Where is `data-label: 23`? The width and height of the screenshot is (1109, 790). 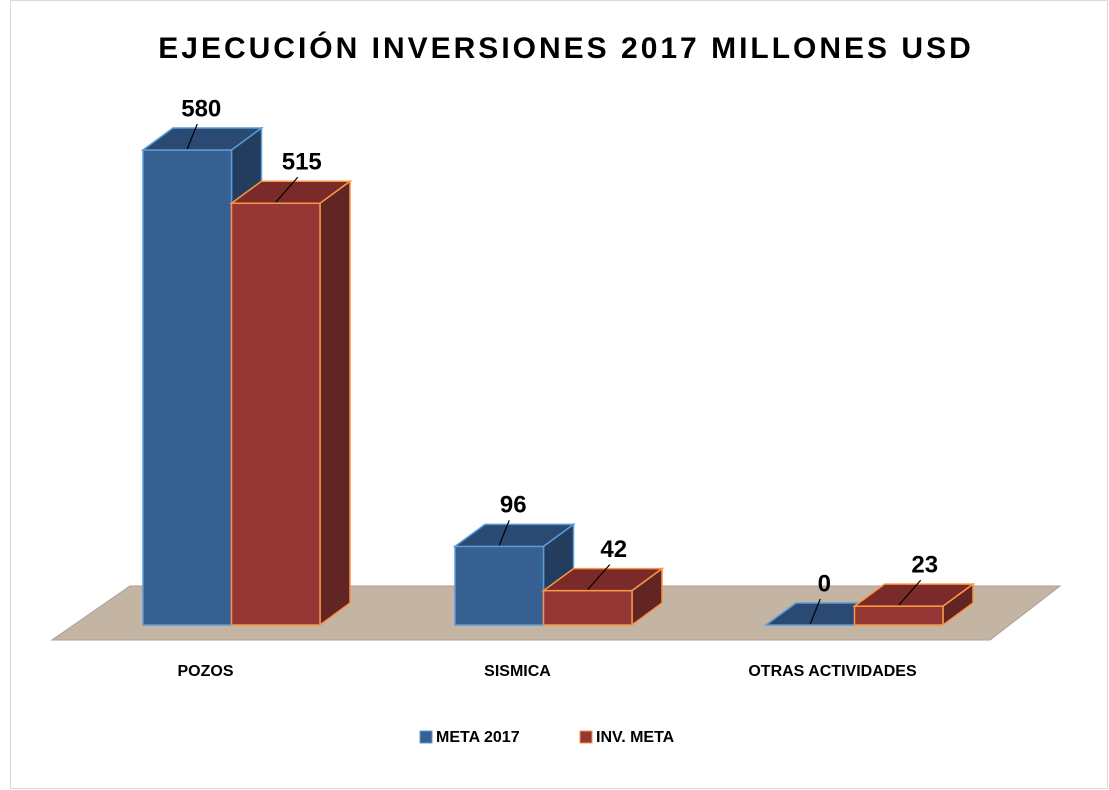 data-label: 23 is located at coordinates (924, 565).